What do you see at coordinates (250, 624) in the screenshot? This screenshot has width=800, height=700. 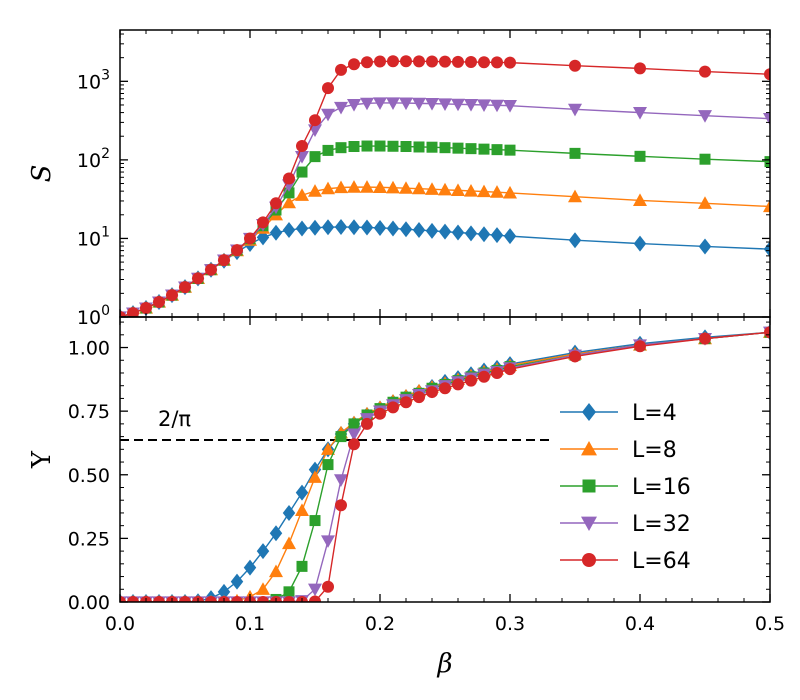 I see `x-tick-label: 0.1` at bounding box center [250, 624].